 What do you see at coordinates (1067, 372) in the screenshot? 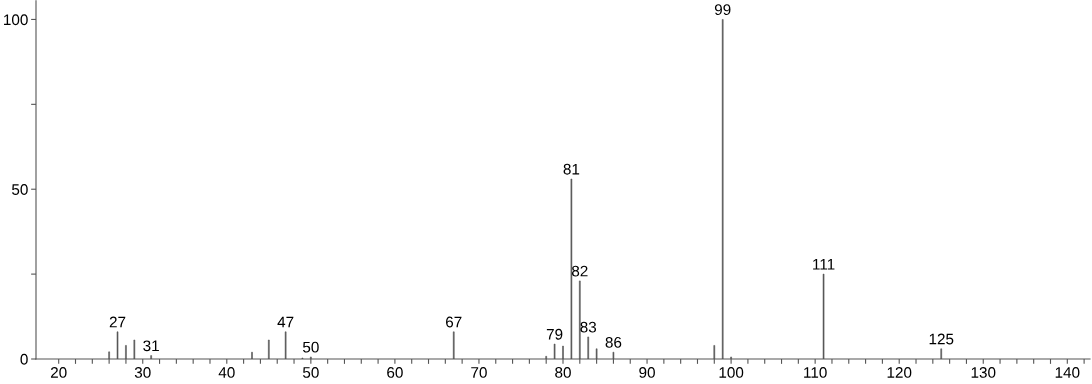
I see `x-tick-label: 140` at bounding box center [1067, 372].